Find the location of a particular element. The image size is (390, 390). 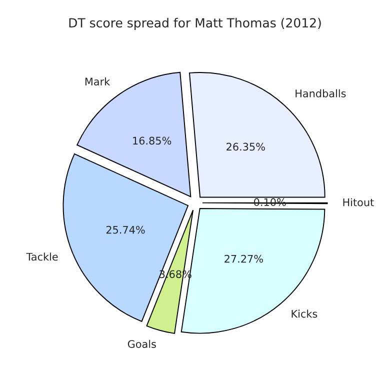

chart-title: DT score spread for Matt Thomas (2012) is located at coordinates (195, 24).